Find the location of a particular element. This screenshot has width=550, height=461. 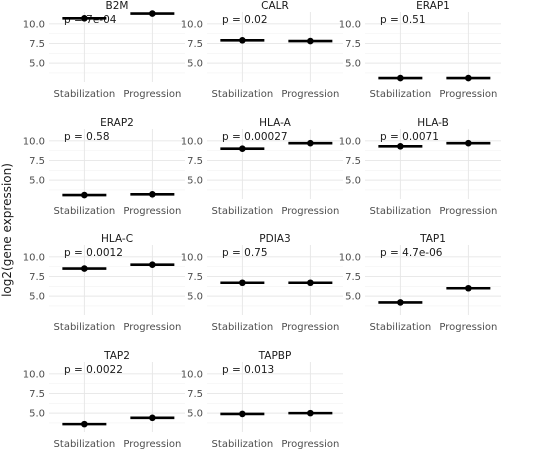

p-value-label: p = 0.0071 is located at coordinates (409, 137).